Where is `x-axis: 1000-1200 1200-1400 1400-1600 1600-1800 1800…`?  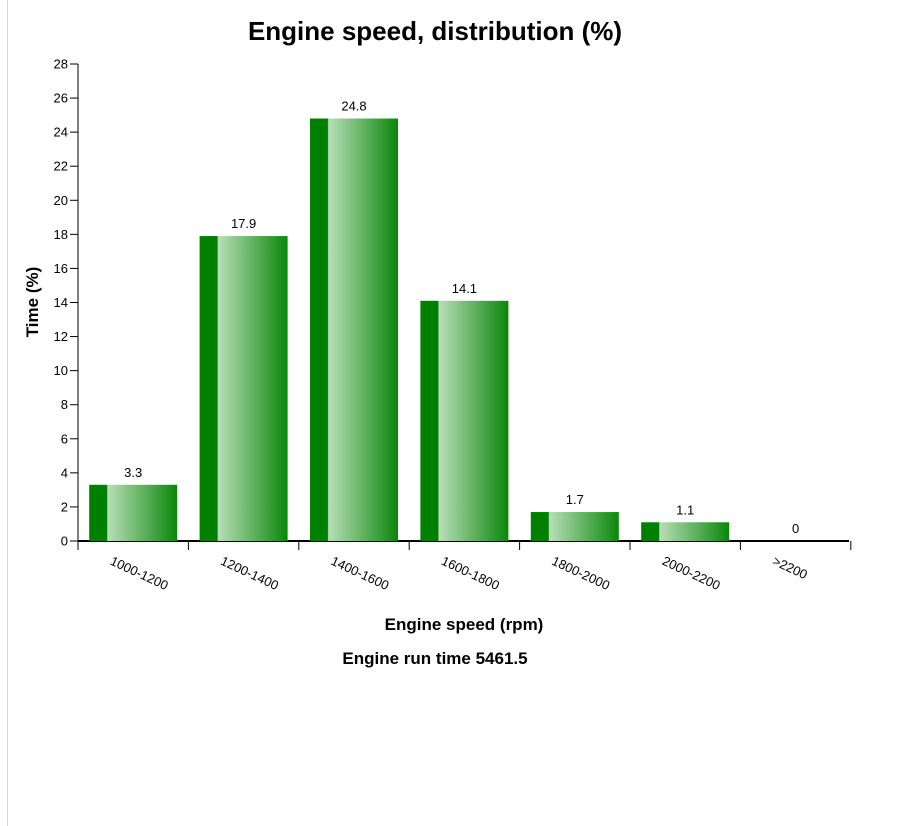
x-axis: 1000-1200 1200-1400 1400-1600 1600-1800 1800… is located at coordinates (464, 566).